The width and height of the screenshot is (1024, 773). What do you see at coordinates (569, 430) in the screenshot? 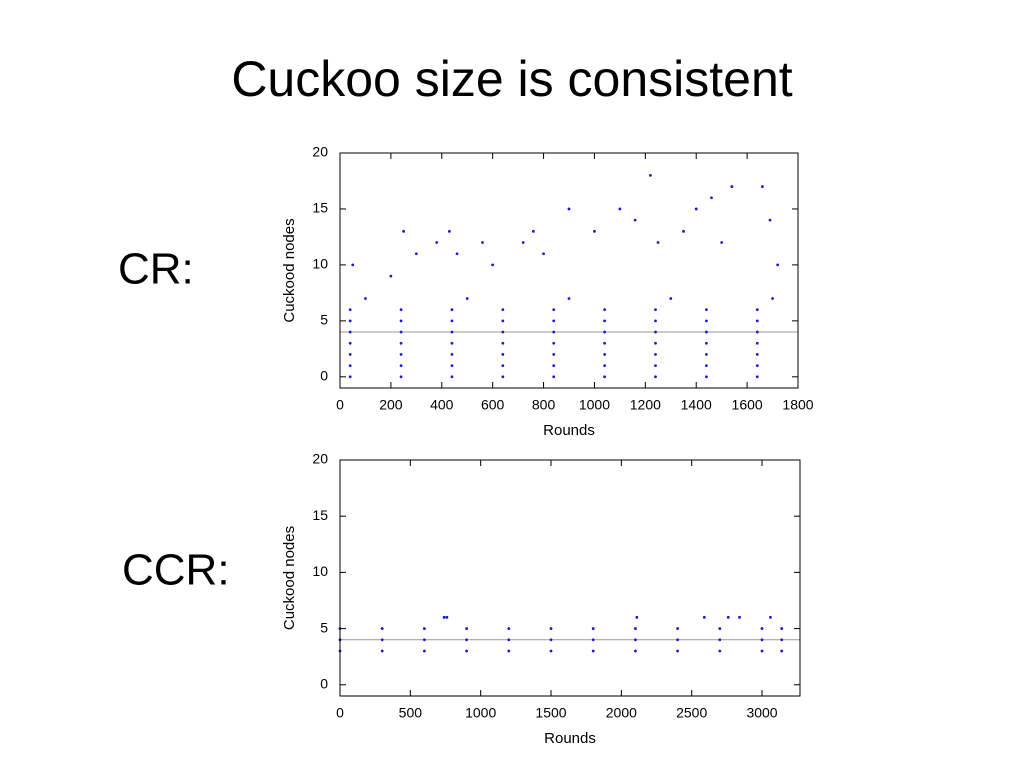
I see `x-axis-label: Rounds` at bounding box center [569, 430].